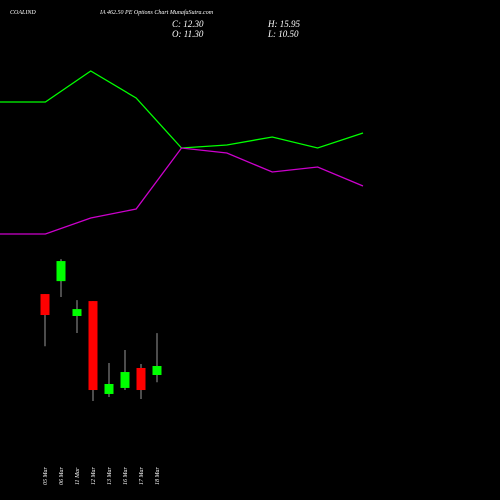  Describe the element at coordinates (62, 476) in the screenshot. I see `x-tick-label: 06 Mar` at that location.